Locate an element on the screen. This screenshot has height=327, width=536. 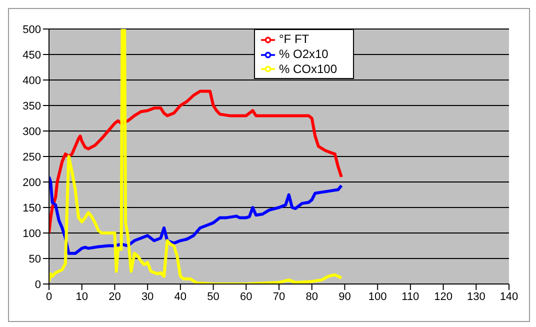
y-tick-label: 350 is located at coordinates (31, 106).